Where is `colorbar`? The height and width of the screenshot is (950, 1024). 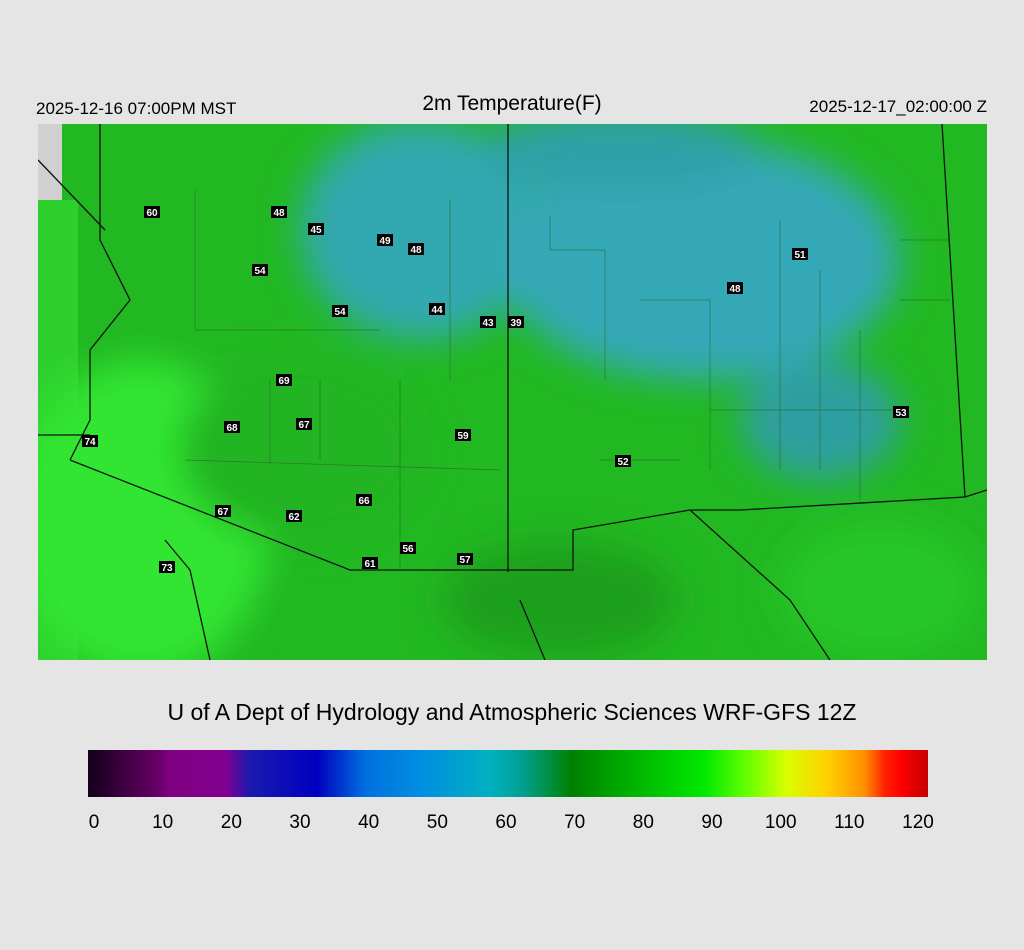 colorbar is located at coordinates (508, 773).